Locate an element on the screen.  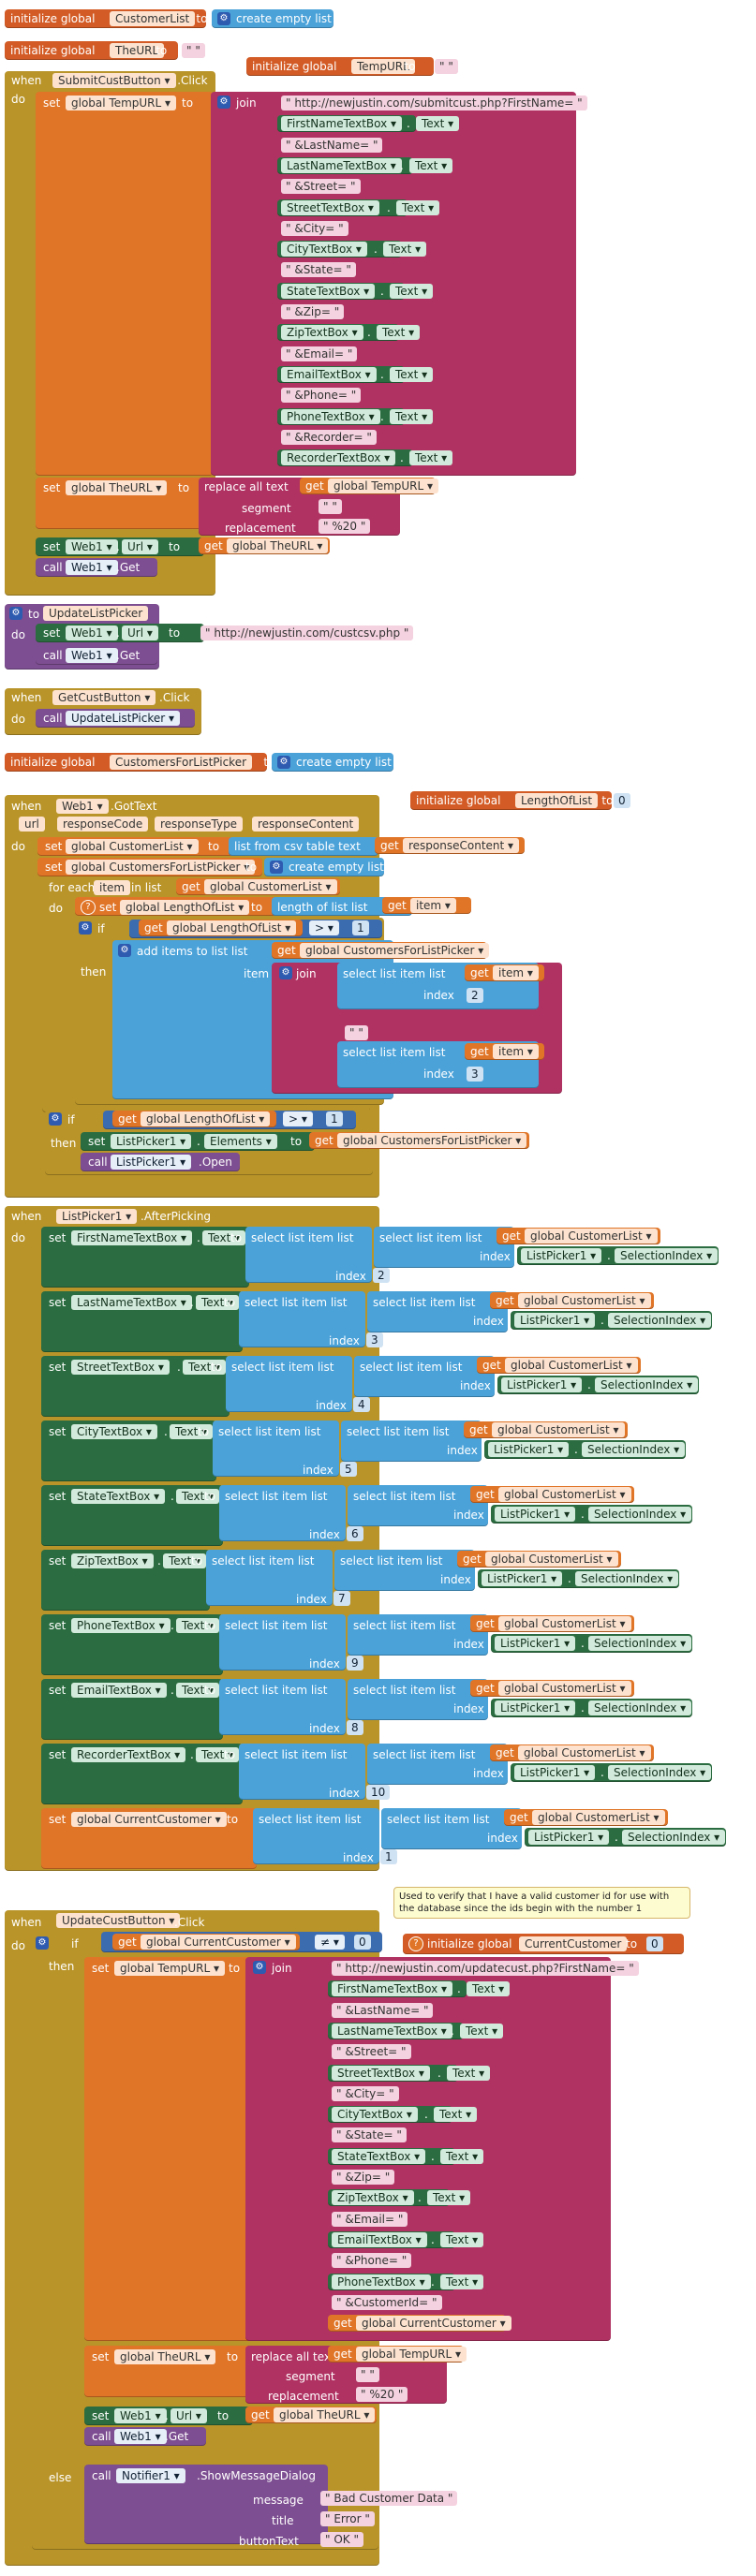
join-item-string: " &Phone= " is located at coordinates (321, 396).